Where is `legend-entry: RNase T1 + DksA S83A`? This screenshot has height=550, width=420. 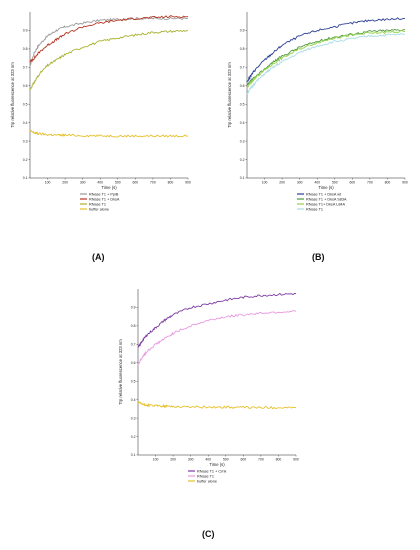 legend-entry: RNase T1 + DksA S83A is located at coordinates (326, 199).